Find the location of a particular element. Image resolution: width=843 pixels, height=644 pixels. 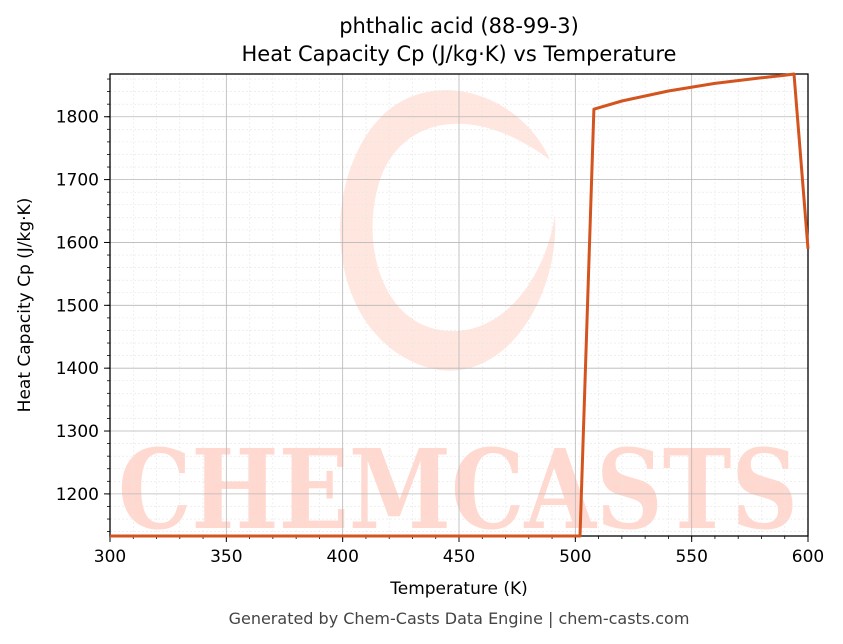

chart-title-line2: Heat Capacity Cp (J/kg·K) vs Temperature is located at coordinates (459, 54).